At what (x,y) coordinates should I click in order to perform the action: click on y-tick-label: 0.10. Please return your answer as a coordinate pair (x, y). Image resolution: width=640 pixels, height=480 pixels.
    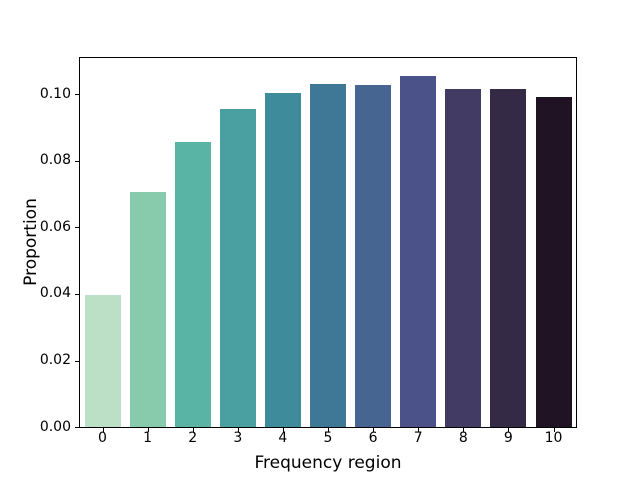
    Looking at the image, I should click on (55, 93).